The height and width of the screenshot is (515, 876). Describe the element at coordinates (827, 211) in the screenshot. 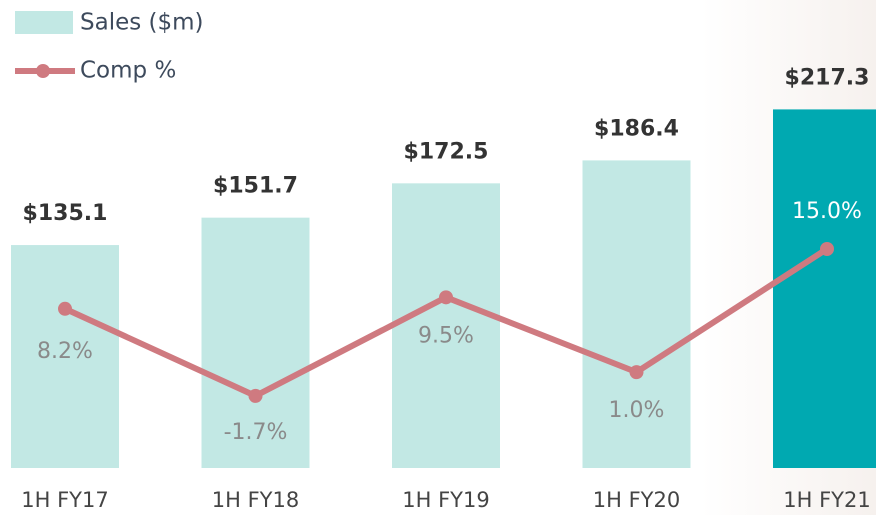

I see `line-value-label: 15.0%` at that location.